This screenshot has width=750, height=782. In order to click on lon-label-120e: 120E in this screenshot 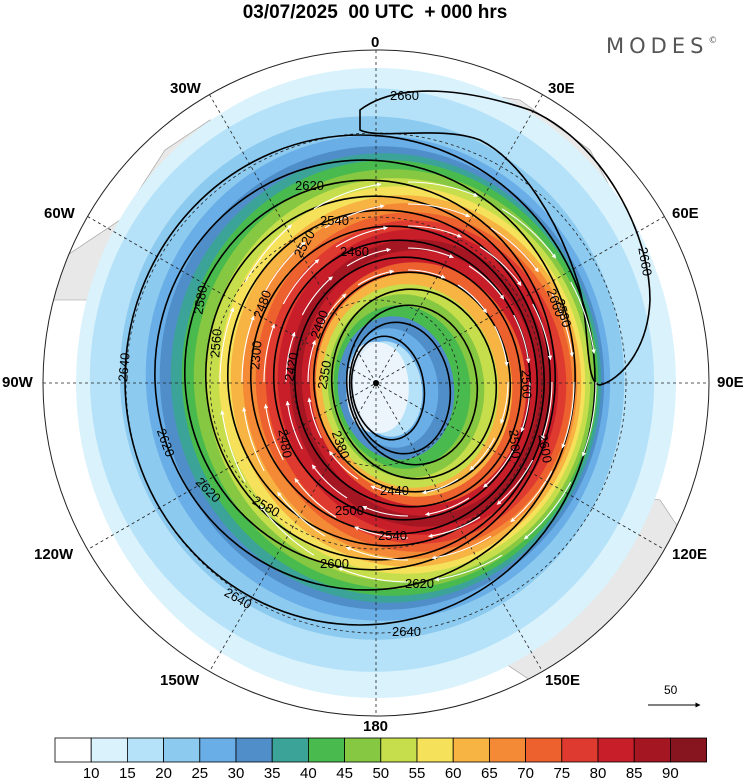, I will do `click(690, 554)`.